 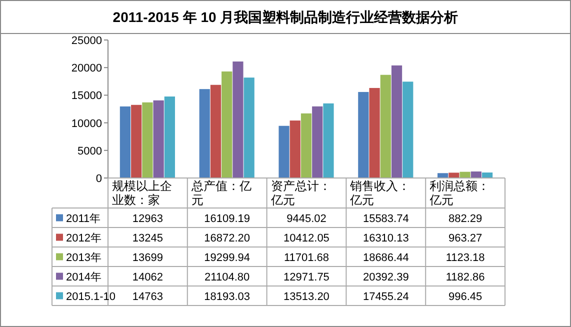 What do you see at coordinates (84, 258) in the screenshot?
I see `legend-label: 2013年` at bounding box center [84, 258].